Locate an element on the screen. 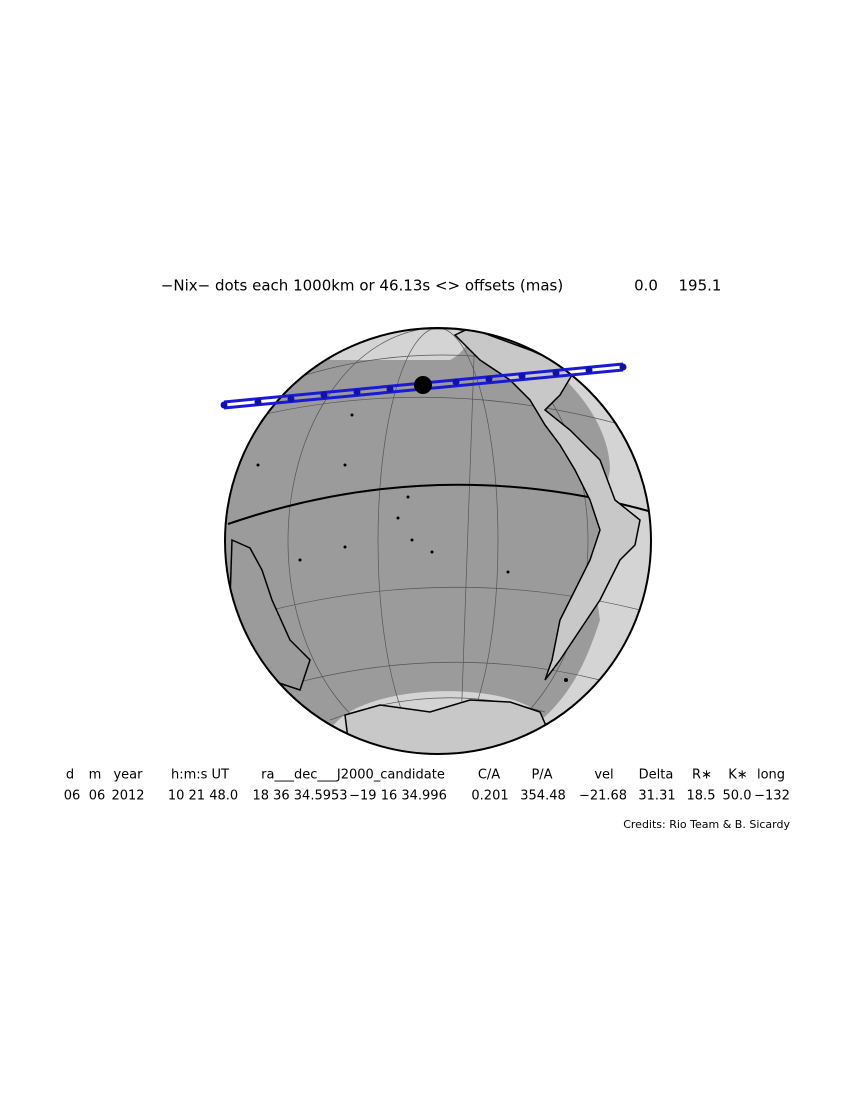  table-cell: −21.68 is located at coordinates (603, 796).